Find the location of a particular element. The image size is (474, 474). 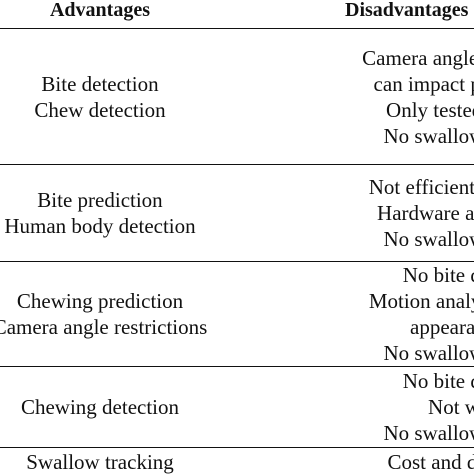

row-5-advantages: Swallow tracking is located at coordinates (100, 461).